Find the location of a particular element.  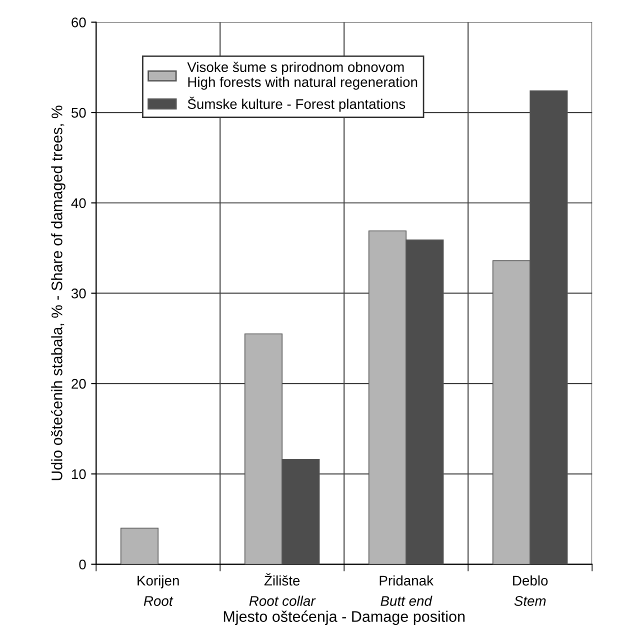

category-label: Pridanak Butt end is located at coordinates (407, 590).